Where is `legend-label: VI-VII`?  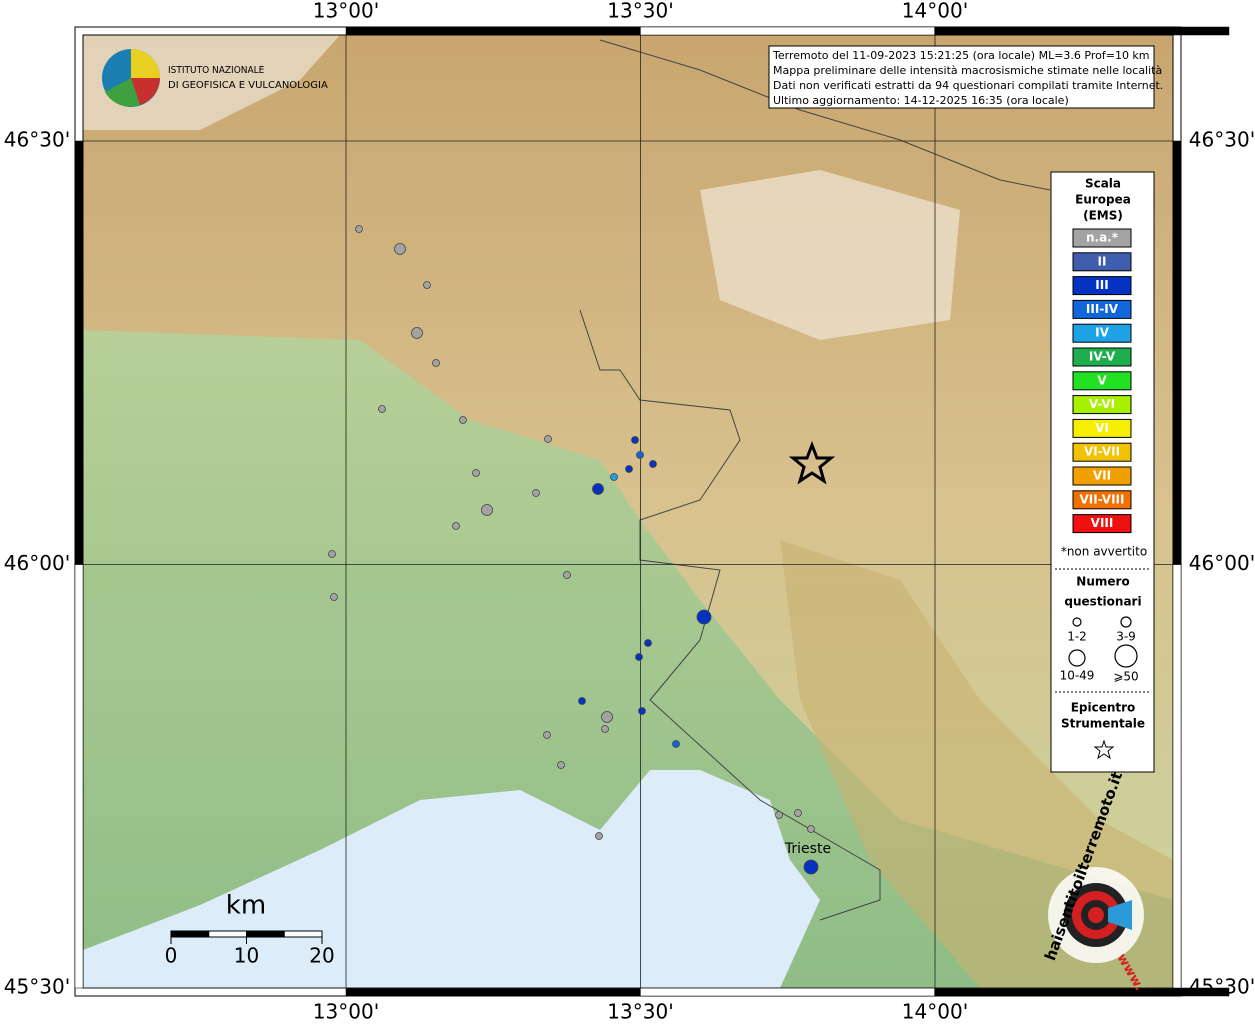 legend-label: VI-VII is located at coordinates (1102, 452).